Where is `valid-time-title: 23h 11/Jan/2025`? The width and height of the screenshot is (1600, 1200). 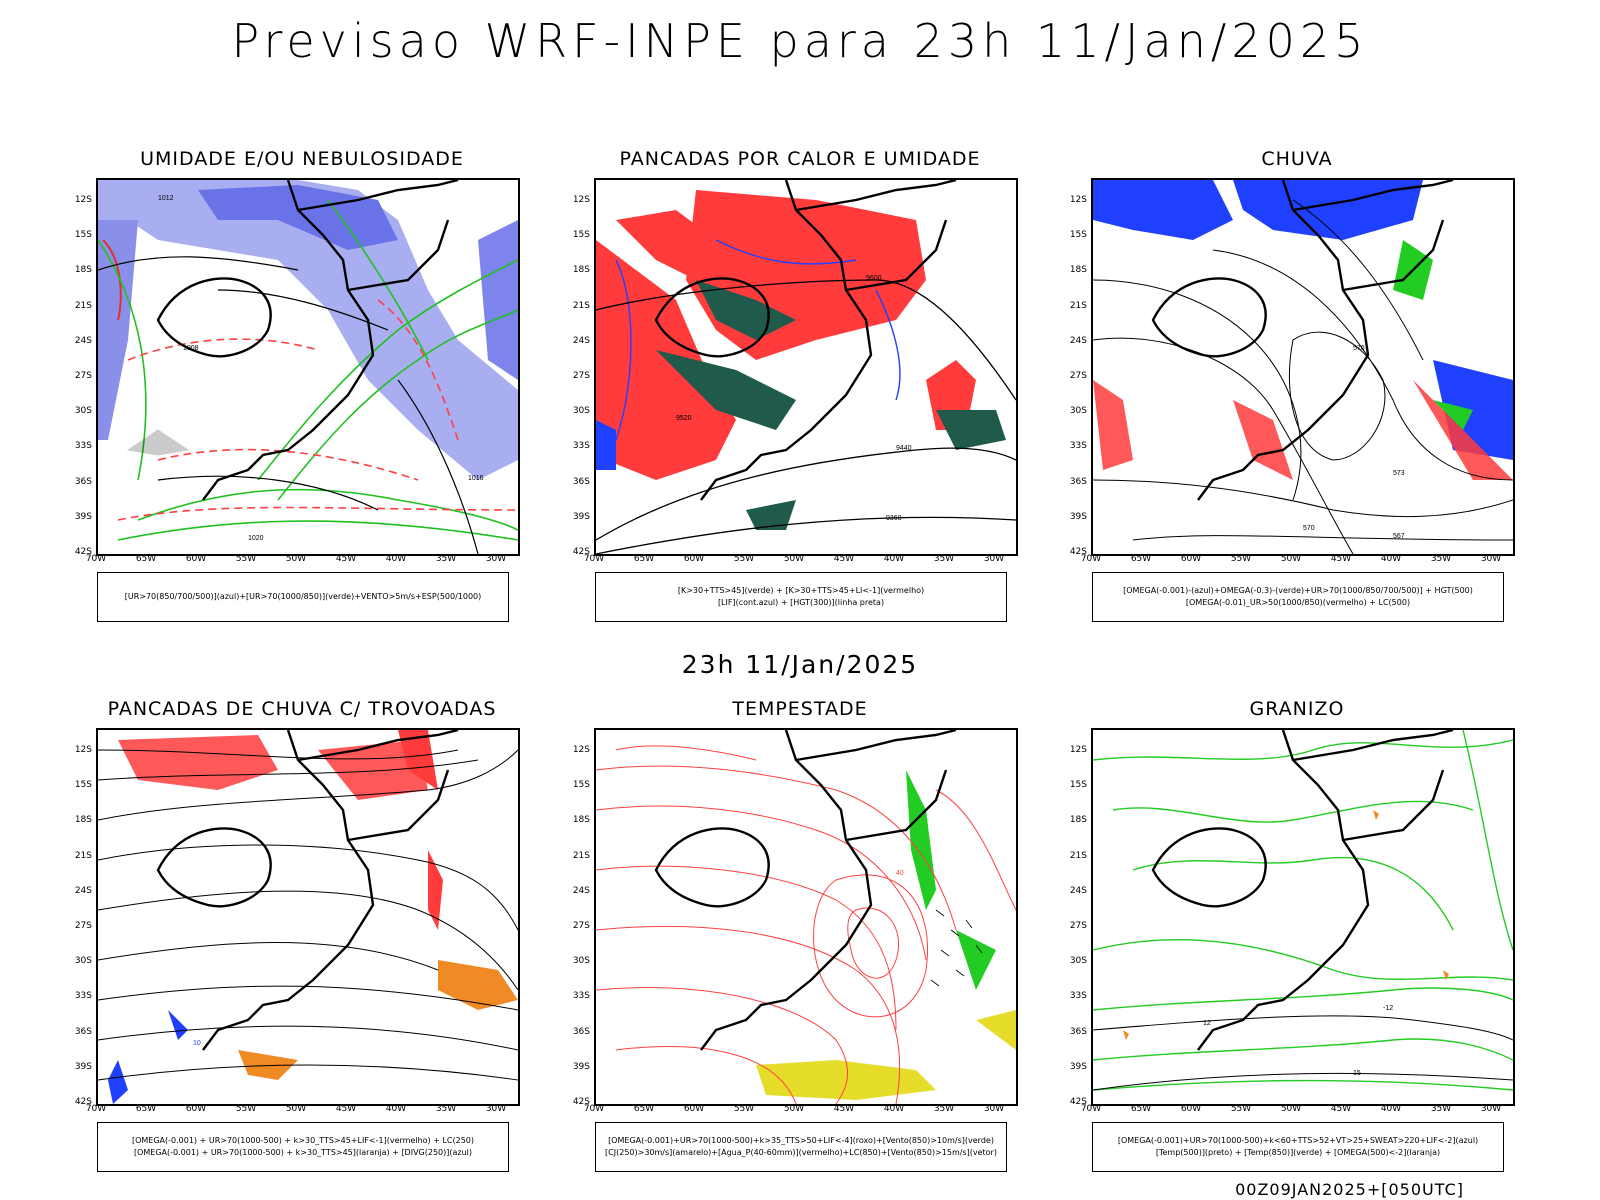
valid-time-title: 23h 11/Jan/2025 is located at coordinates (800, 664).